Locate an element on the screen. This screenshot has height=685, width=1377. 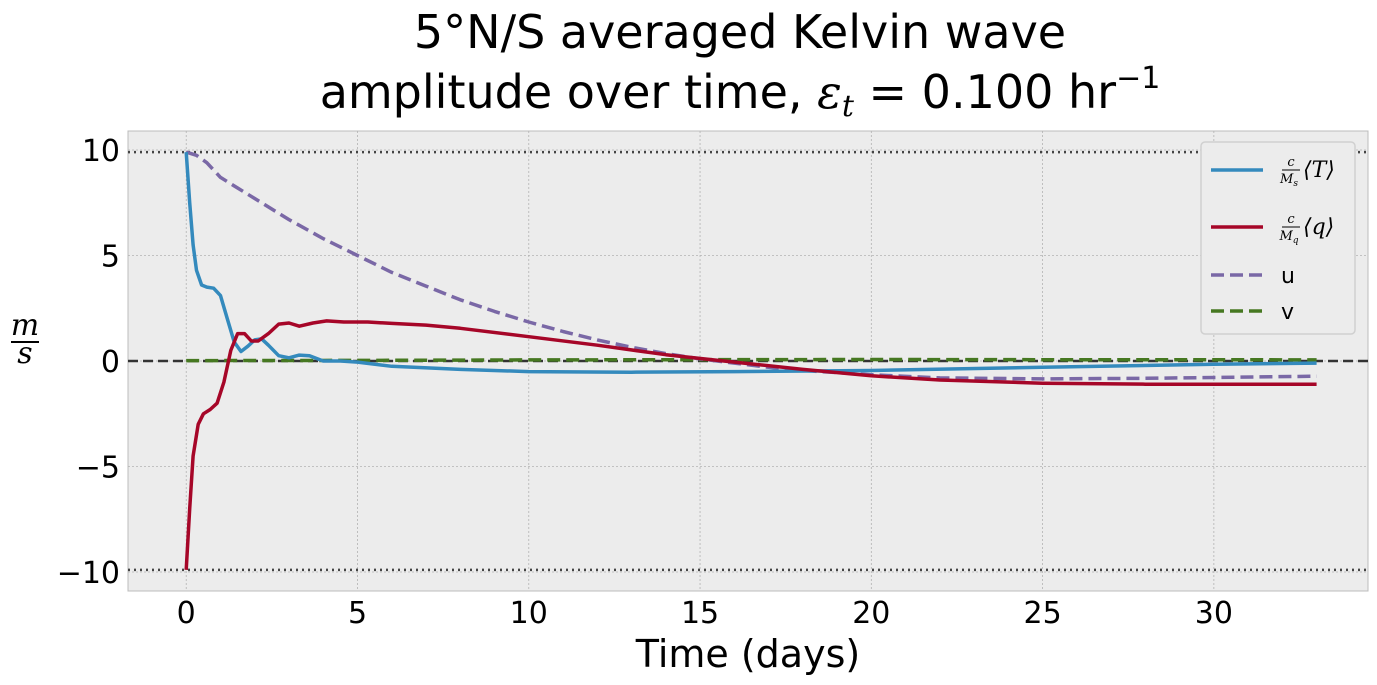
legend-variable: ⟨q⟩ is located at coordinates (1318, 227).